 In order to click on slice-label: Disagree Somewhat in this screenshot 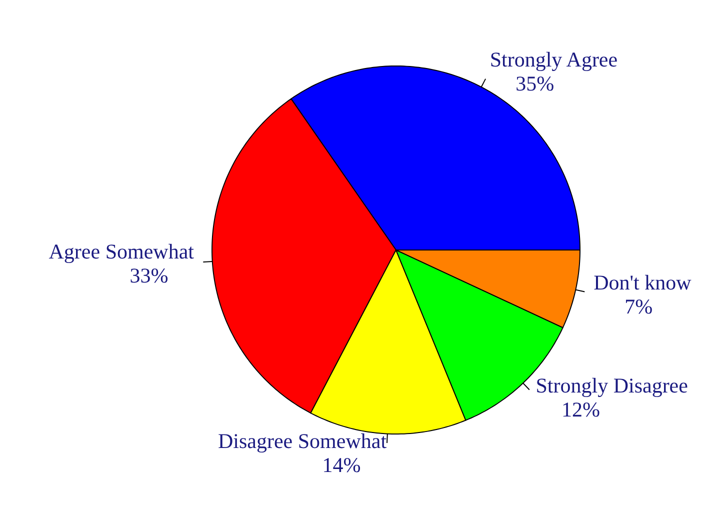, I will do `click(302, 441)`.